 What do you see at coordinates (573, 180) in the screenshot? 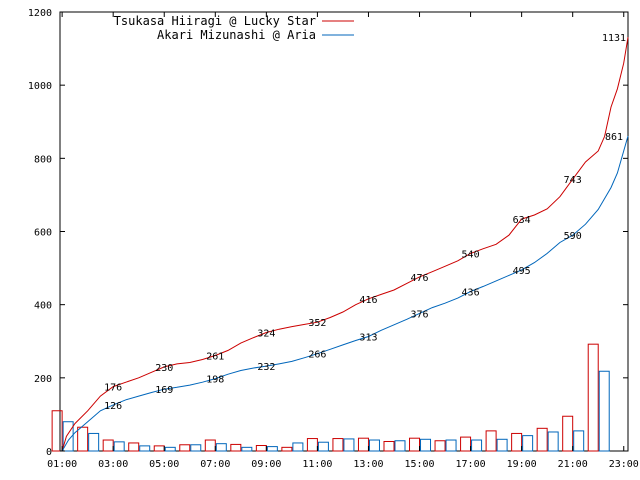
I see `data-label: 743` at bounding box center [573, 180].